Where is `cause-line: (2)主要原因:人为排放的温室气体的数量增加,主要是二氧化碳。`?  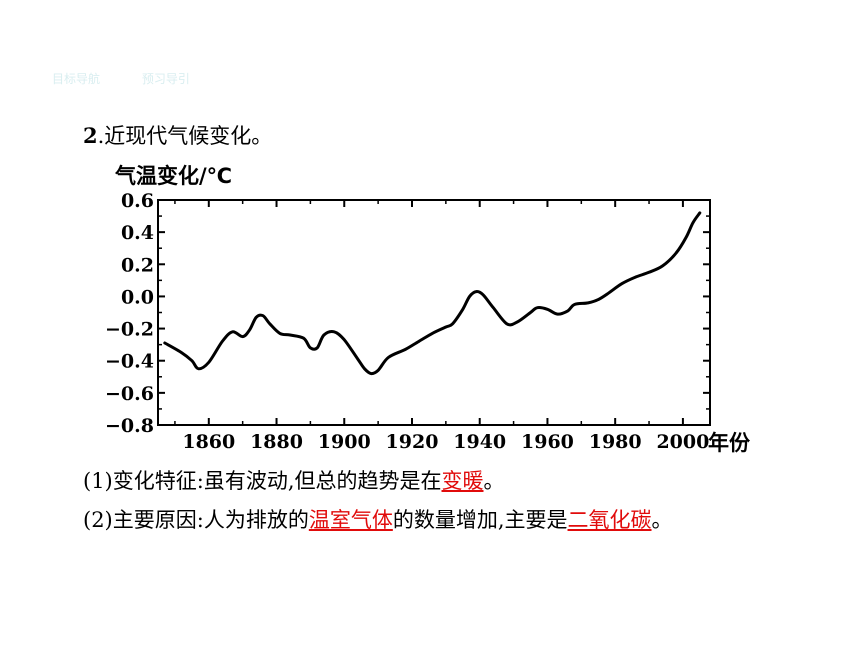 cause-line: (2)主要原因:人为排放的温室气体的数量增加,主要是二氧化碳。 is located at coordinates (378, 520).